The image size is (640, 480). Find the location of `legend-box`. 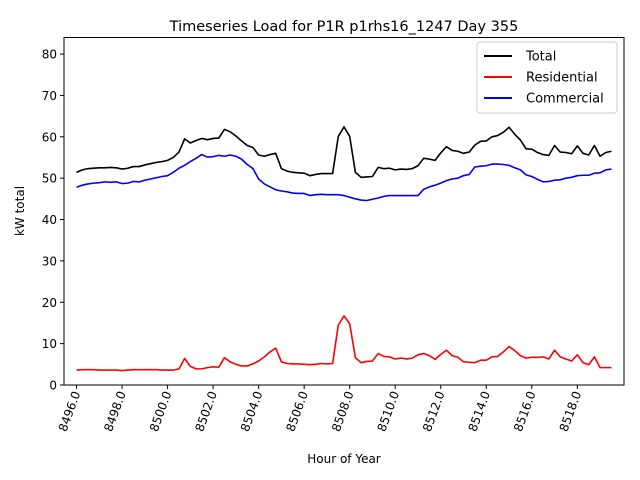

legend-box is located at coordinates (547, 77).